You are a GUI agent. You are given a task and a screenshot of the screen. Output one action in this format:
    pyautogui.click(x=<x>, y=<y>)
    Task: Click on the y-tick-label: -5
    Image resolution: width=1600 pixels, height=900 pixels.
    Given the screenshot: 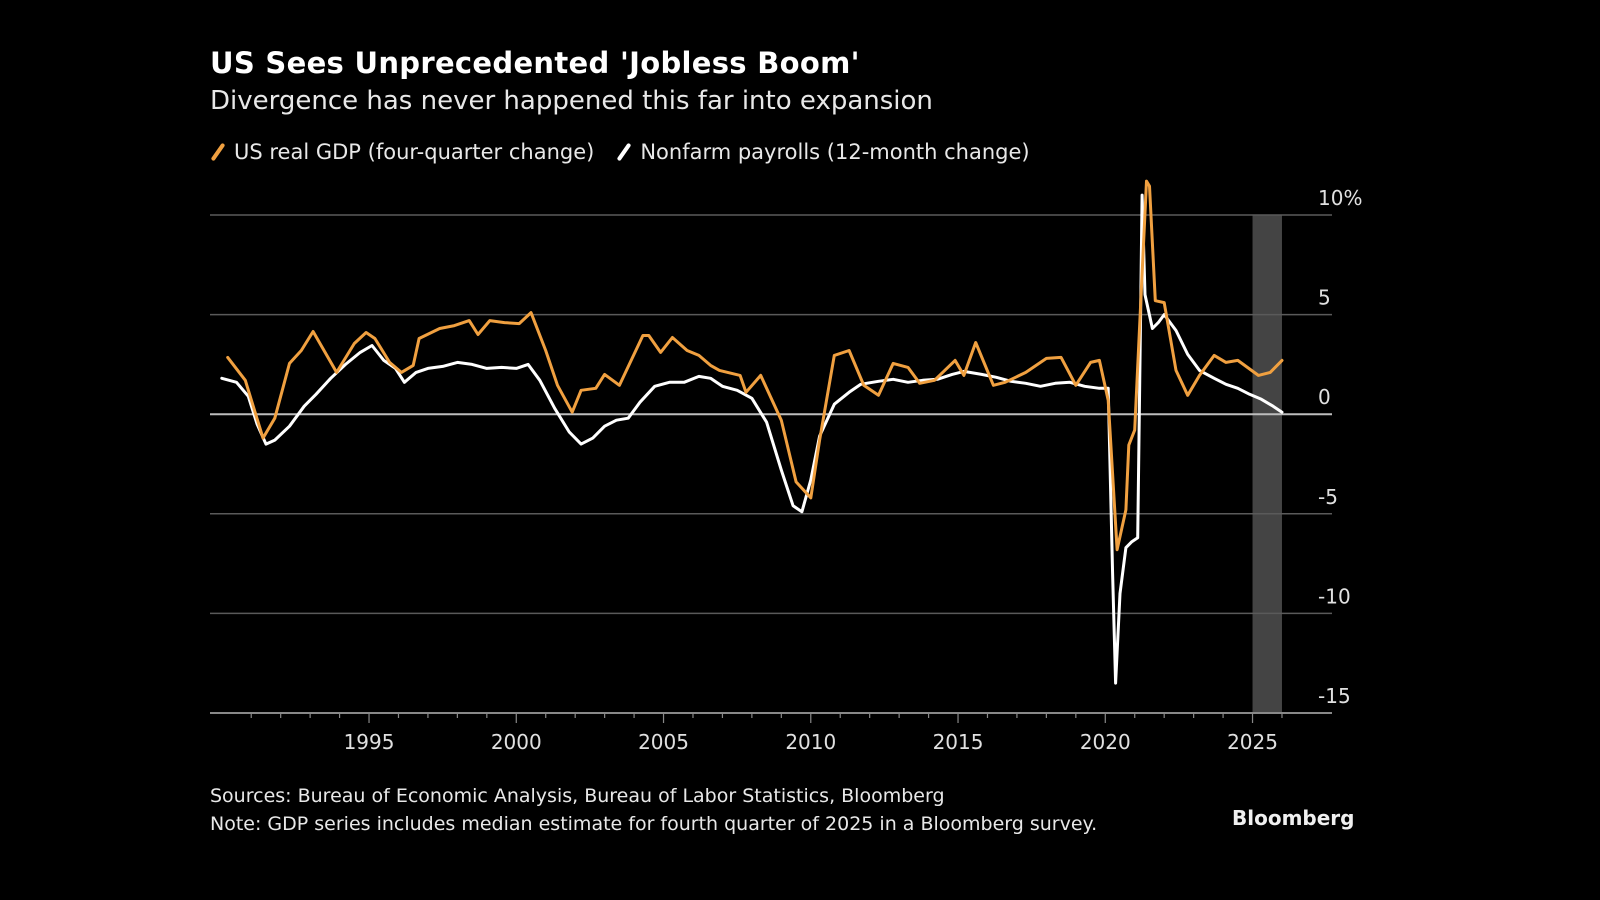 What is the action you would take?
    pyautogui.click(x=1328, y=497)
    